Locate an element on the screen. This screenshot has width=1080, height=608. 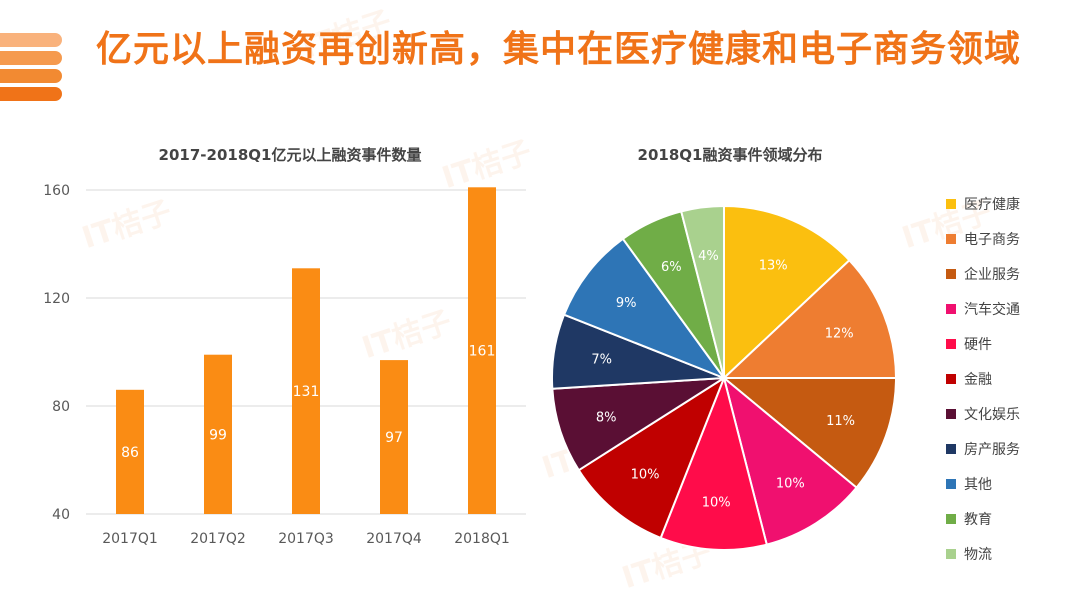
legend-item: 物流 is located at coordinates (983, 553).